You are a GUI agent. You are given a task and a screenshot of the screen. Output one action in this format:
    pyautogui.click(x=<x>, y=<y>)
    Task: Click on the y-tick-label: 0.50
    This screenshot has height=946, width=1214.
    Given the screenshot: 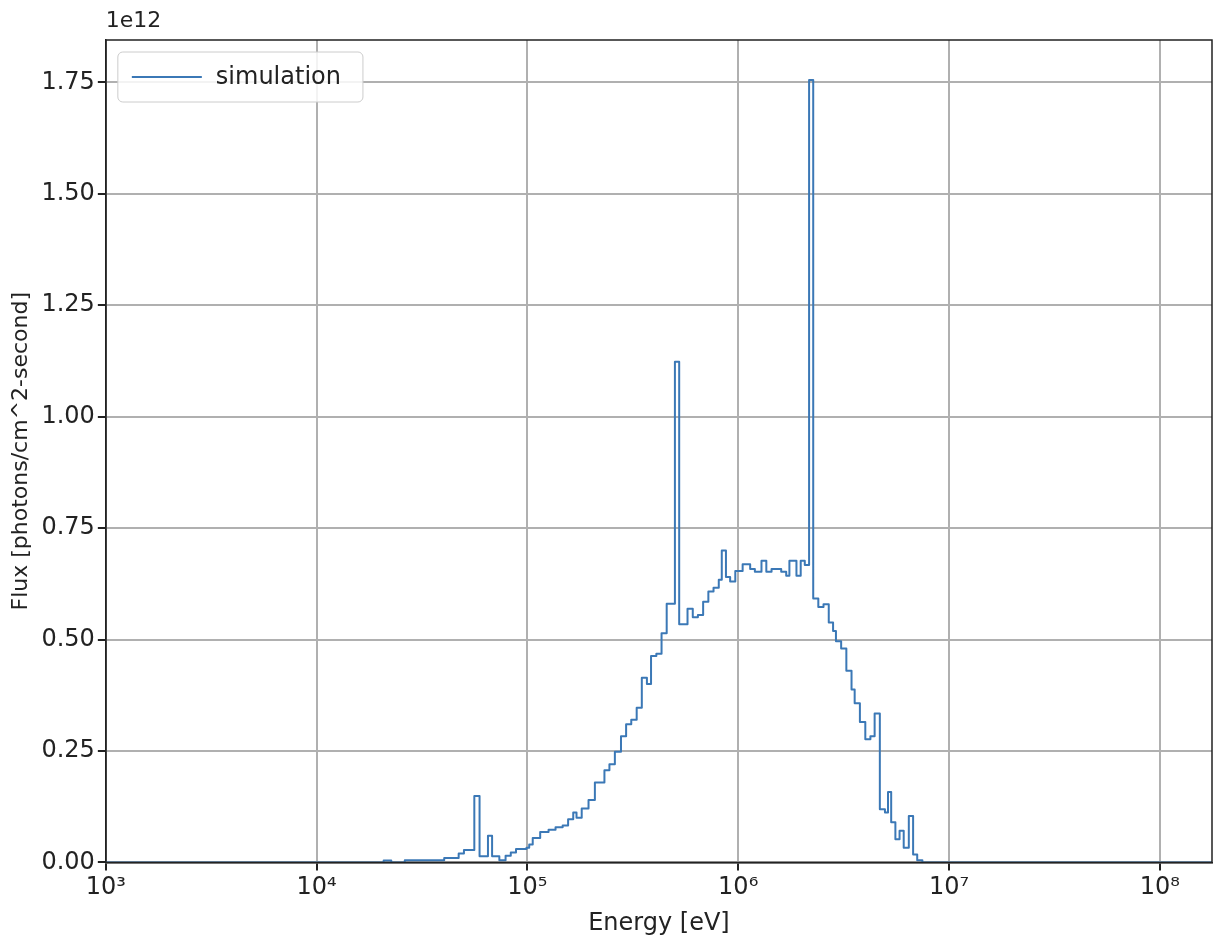 What is the action you would take?
    pyautogui.click(x=68, y=637)
    